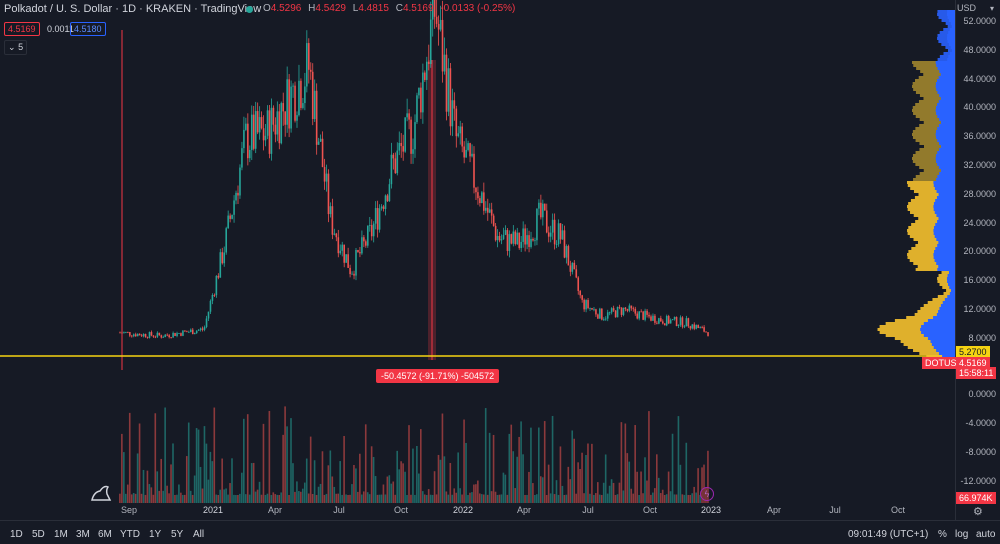 This screenshot has height=544, width=1000. Describe the element at coordinates (199, 534) in the screenshot. I see `range-button-all: All` at that location.